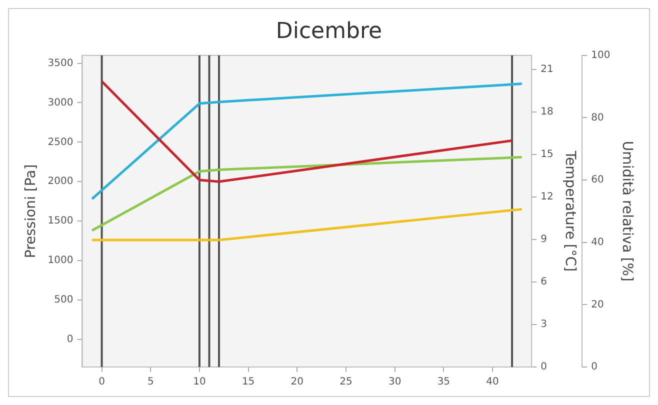 The image size is (658, 405). Describe the element at coordinates (594, 367) in the screenshot. I see `y3-tick-label: 0` at that location.